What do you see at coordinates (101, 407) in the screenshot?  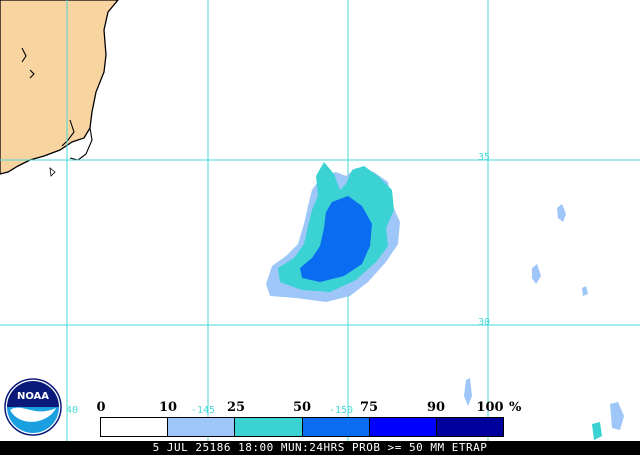 I see `legend-tick-0: 0` at bounding box center [101, 407].